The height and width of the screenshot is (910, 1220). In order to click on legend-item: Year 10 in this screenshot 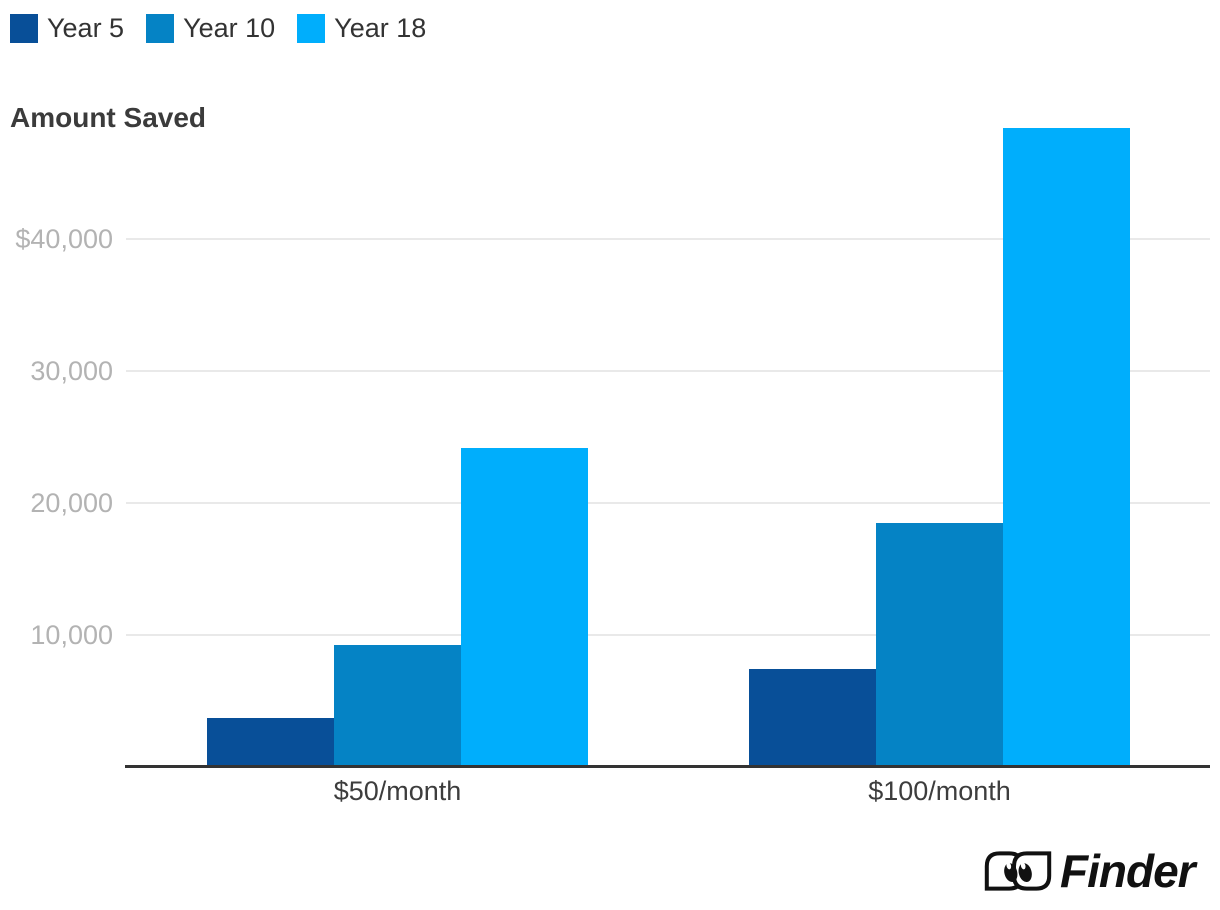, I will do `click(210, 28)`.